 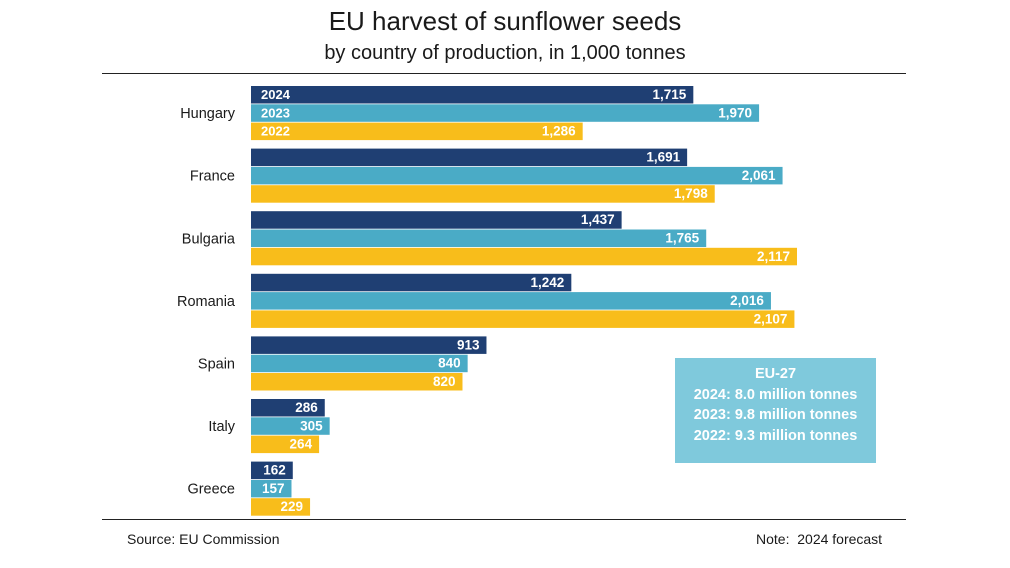 What do you see at coordinates (369, 345) in the screenshot?
I see `bar-spain-2024` at bounding box center [369, 345].